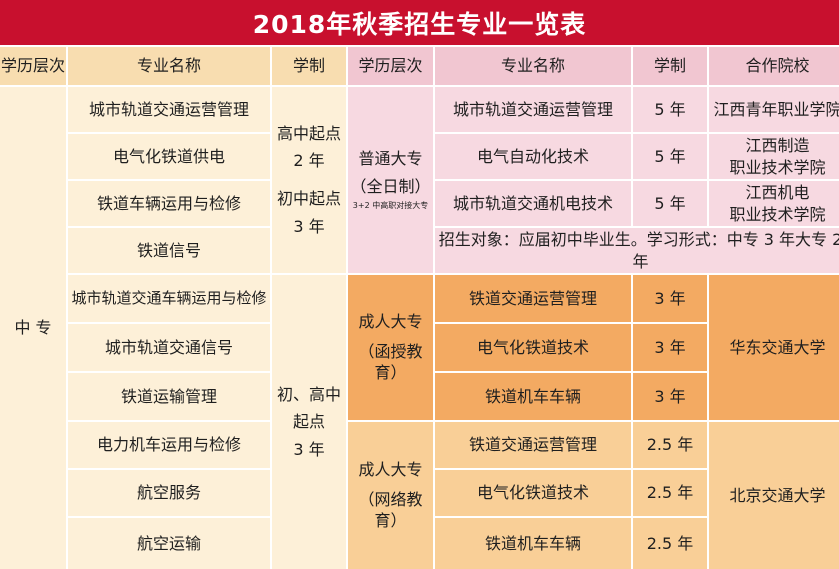 The height and width of the screenshot is (569, 839). Describe the element at coordinates (390, 510) in the screenshot. I see `level-line: （网络教育）` at that location.